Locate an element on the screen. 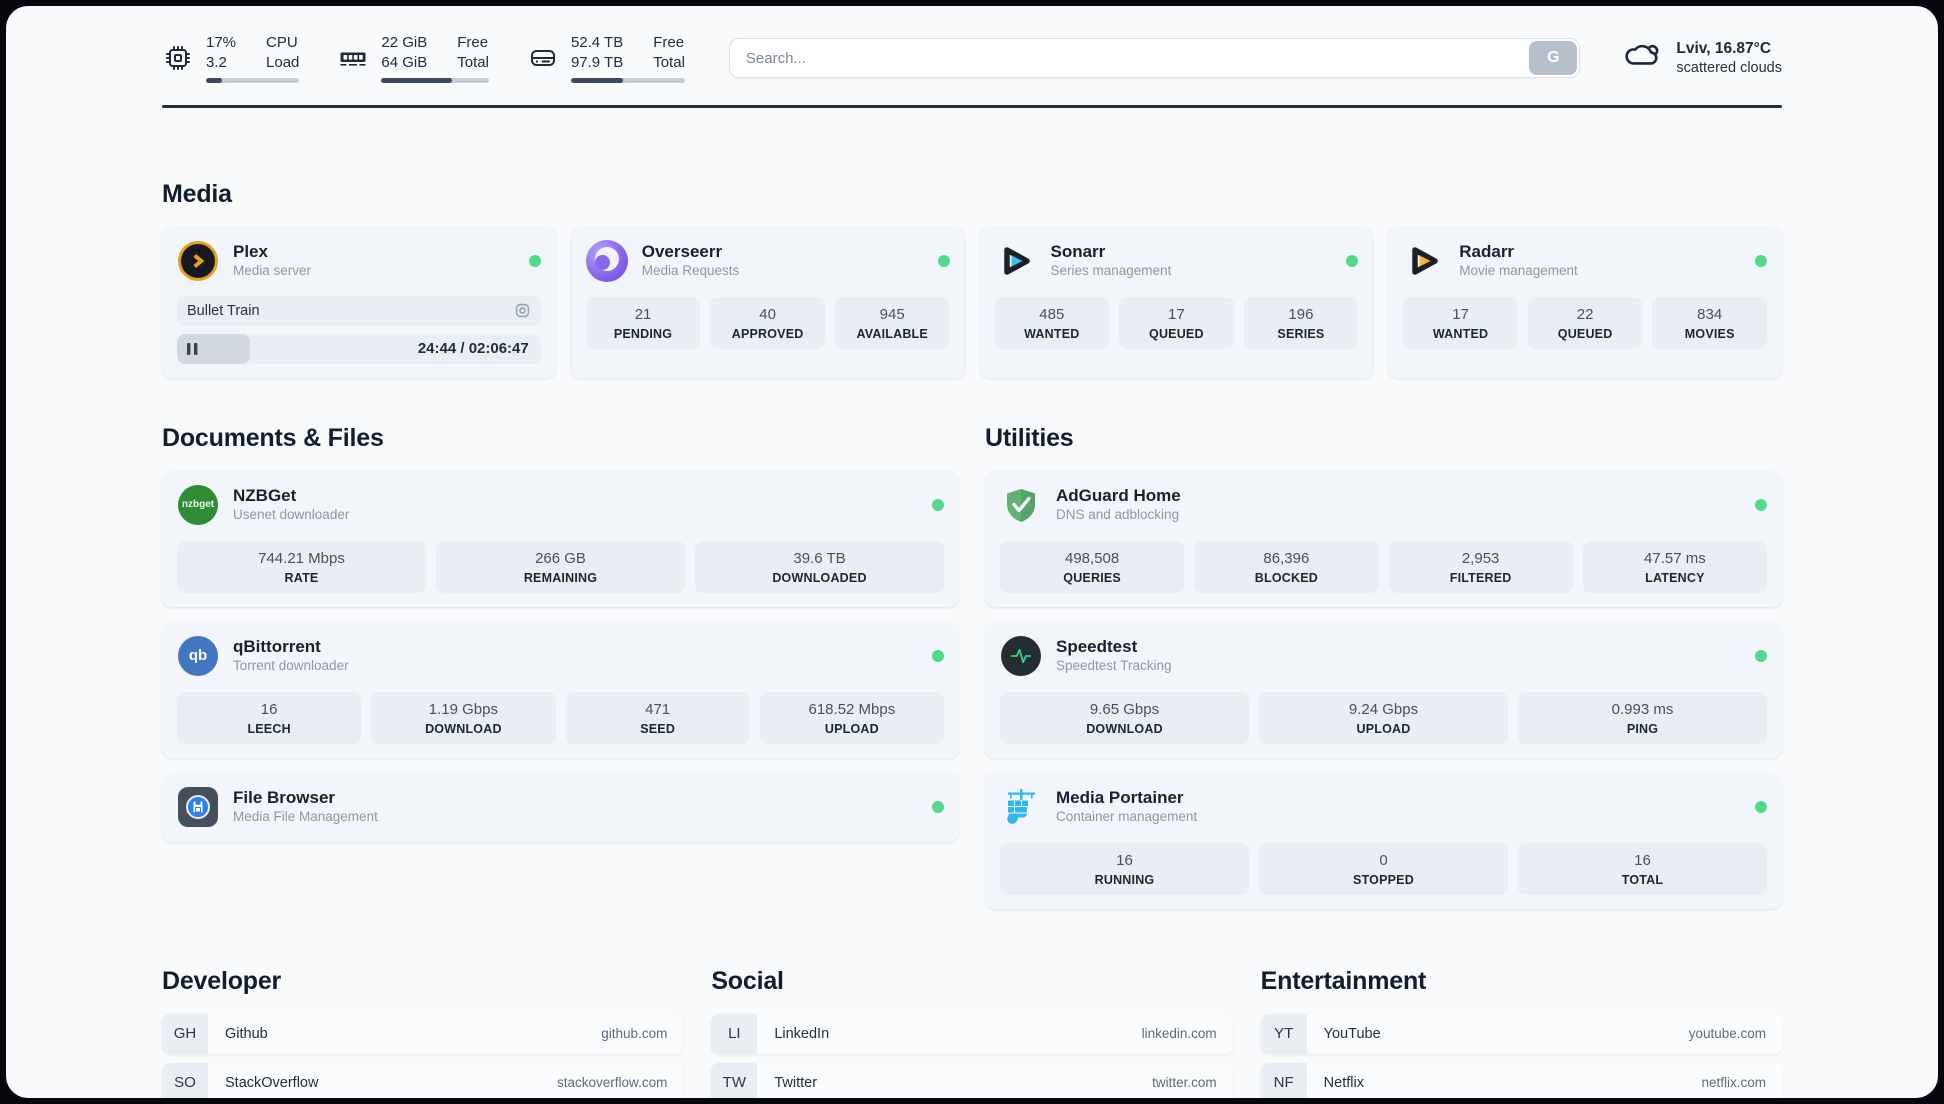  bookmark-name: Twitter is located at coordinates (796, 1082).